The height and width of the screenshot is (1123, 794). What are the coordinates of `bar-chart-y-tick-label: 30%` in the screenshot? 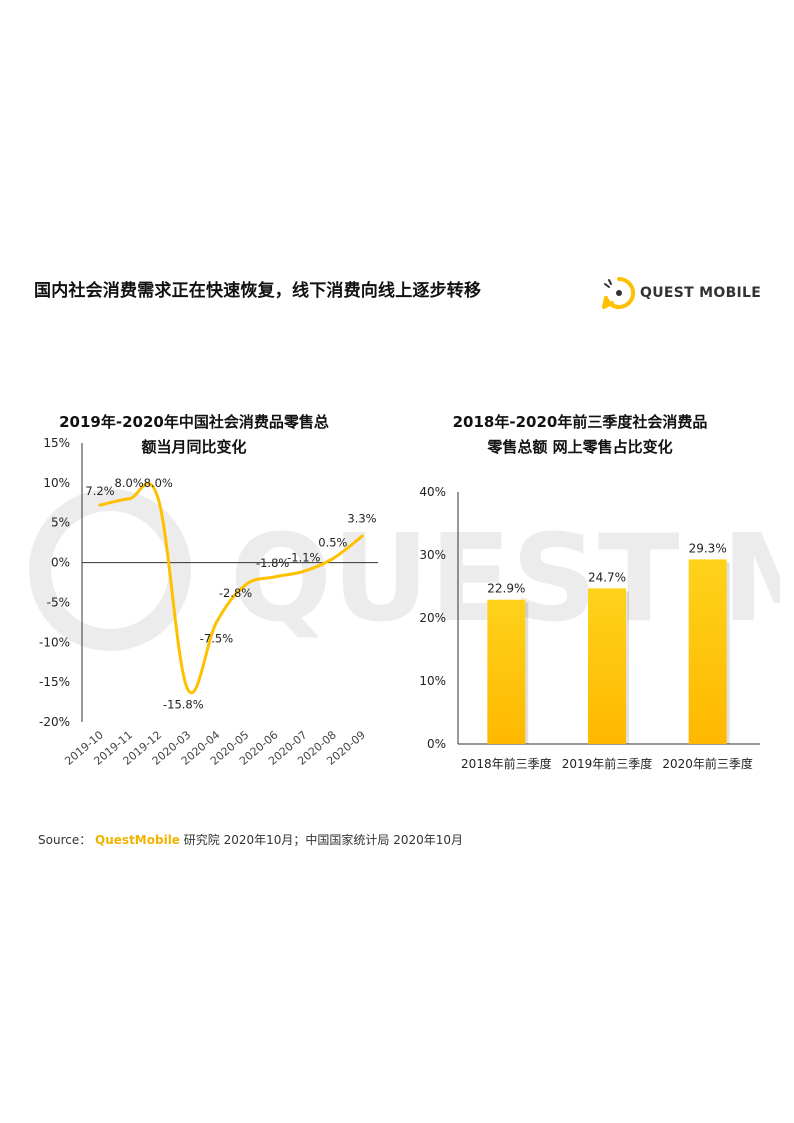 It's located at (432, 555).